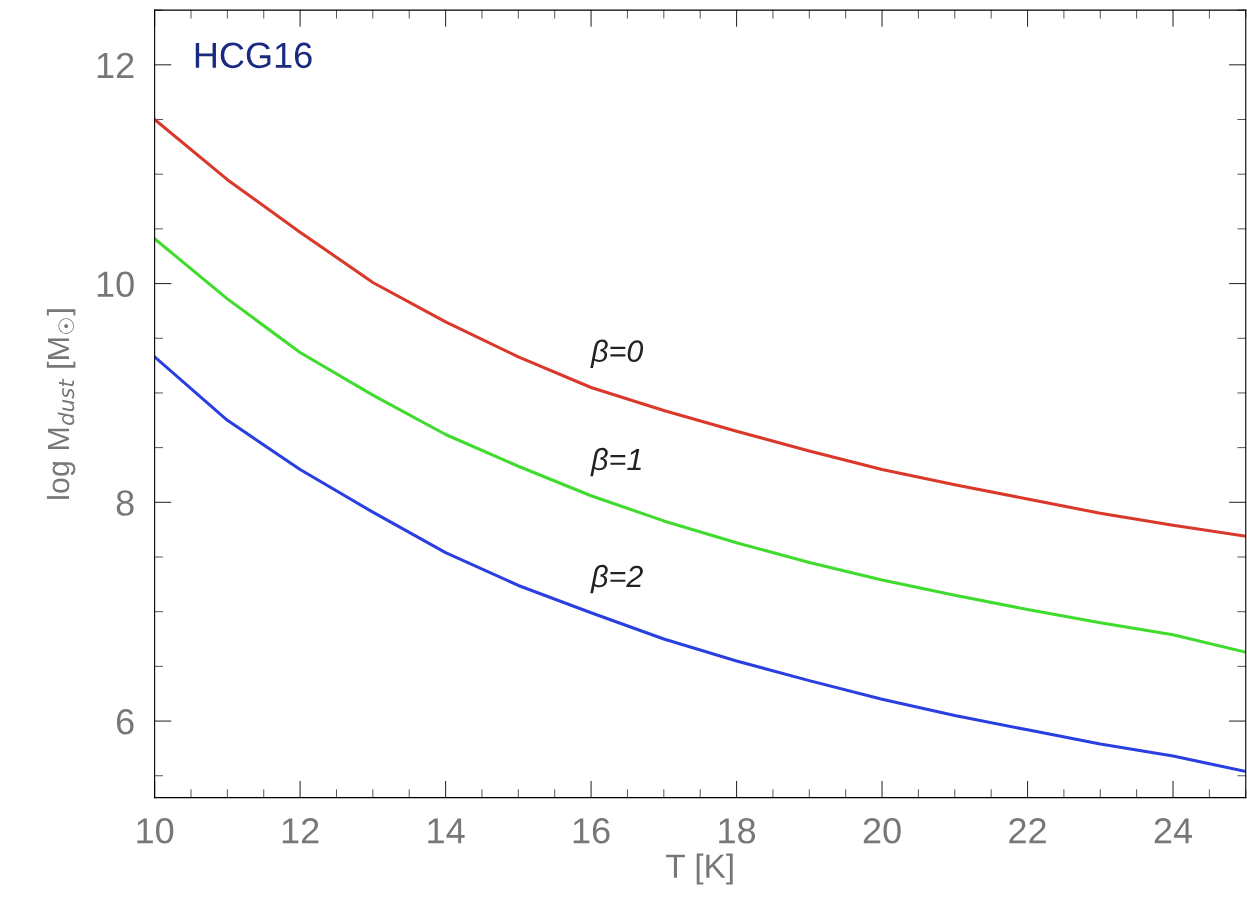  Describe the element at coordinates (1173, 831) in the screenshot. I see `x-tick-label: 24` at that location.